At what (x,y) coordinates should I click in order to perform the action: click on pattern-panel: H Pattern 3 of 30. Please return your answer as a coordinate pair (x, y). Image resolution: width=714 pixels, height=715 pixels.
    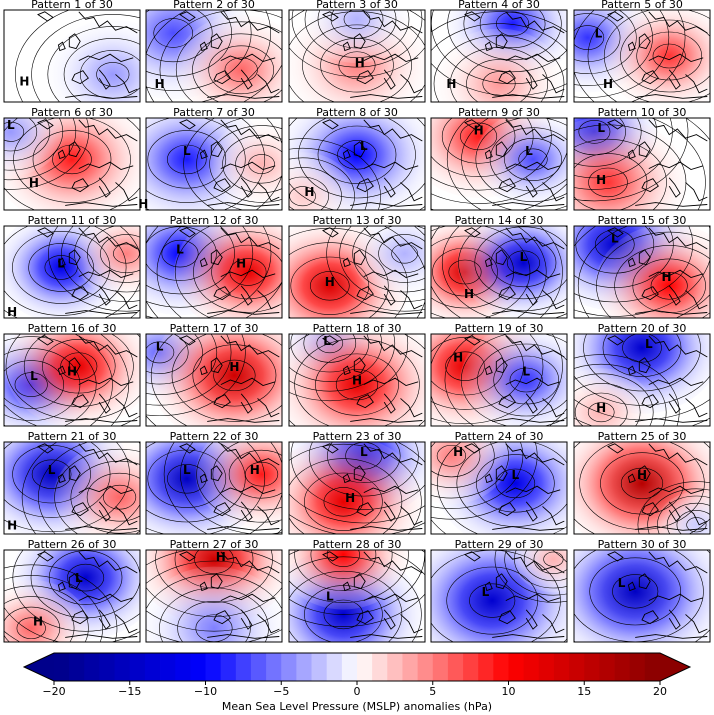
    Looking at the image, I should click on (357, 51).